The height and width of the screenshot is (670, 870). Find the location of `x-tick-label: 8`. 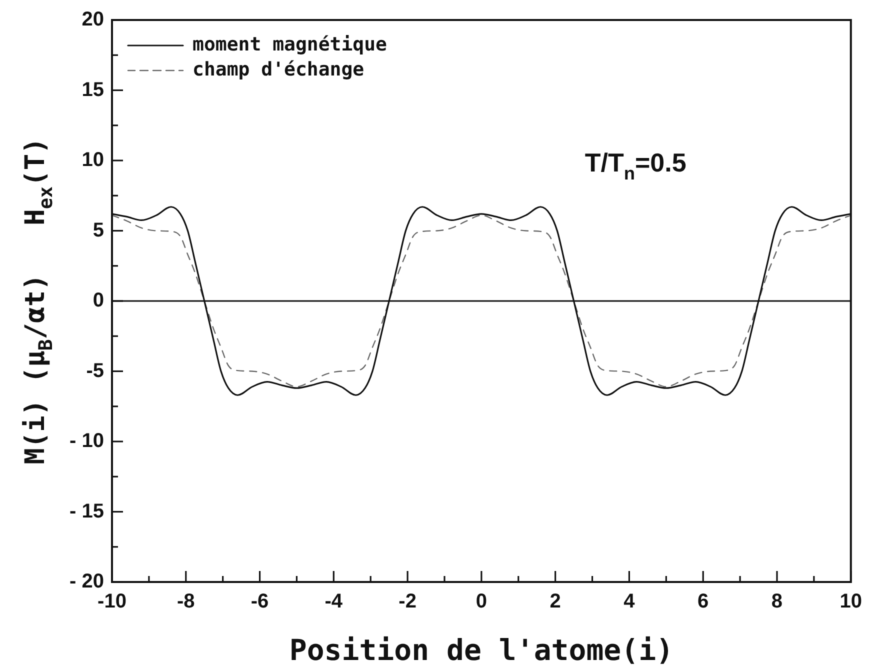

x-tick-label: 8 is located at coordinates (777, 601).